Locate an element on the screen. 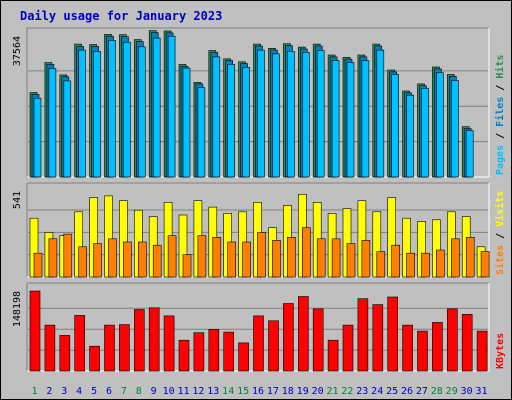 This screenshot has width=512, height=400. day-label: 26 is located at coordinates (407, 391).